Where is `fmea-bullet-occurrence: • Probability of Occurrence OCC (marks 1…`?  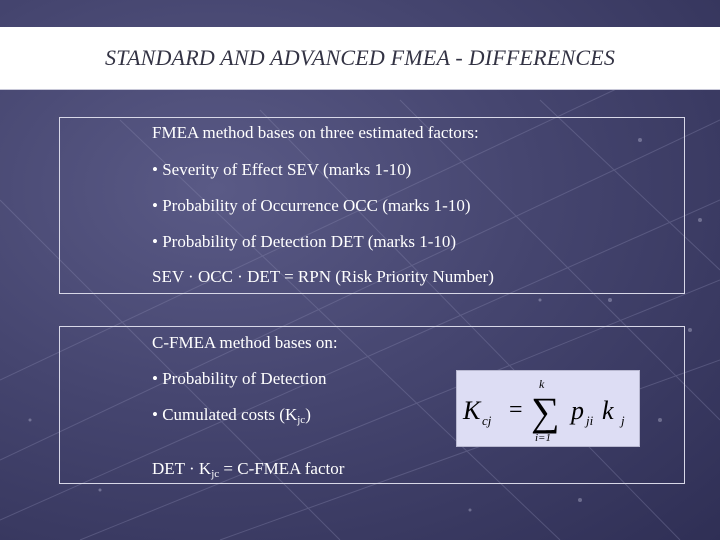 fmea-bullet-occurrence: • Probability of Occurrence OCC (marks 1… is located at coordinates (311, 205).